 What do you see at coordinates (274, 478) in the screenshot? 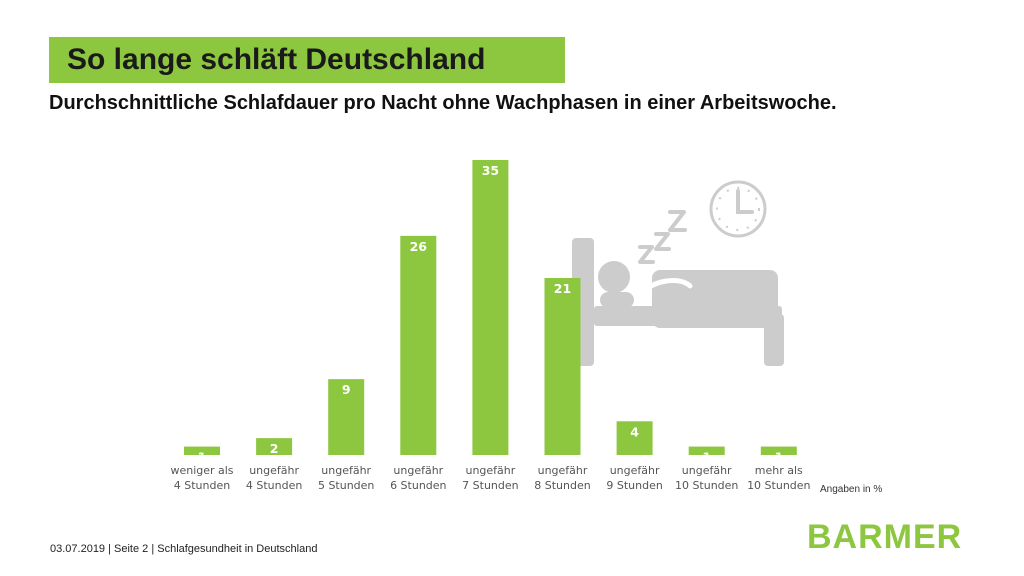
I see `category-label-2: ungefähr 4 Stunden` at bounding box center [274, 478].